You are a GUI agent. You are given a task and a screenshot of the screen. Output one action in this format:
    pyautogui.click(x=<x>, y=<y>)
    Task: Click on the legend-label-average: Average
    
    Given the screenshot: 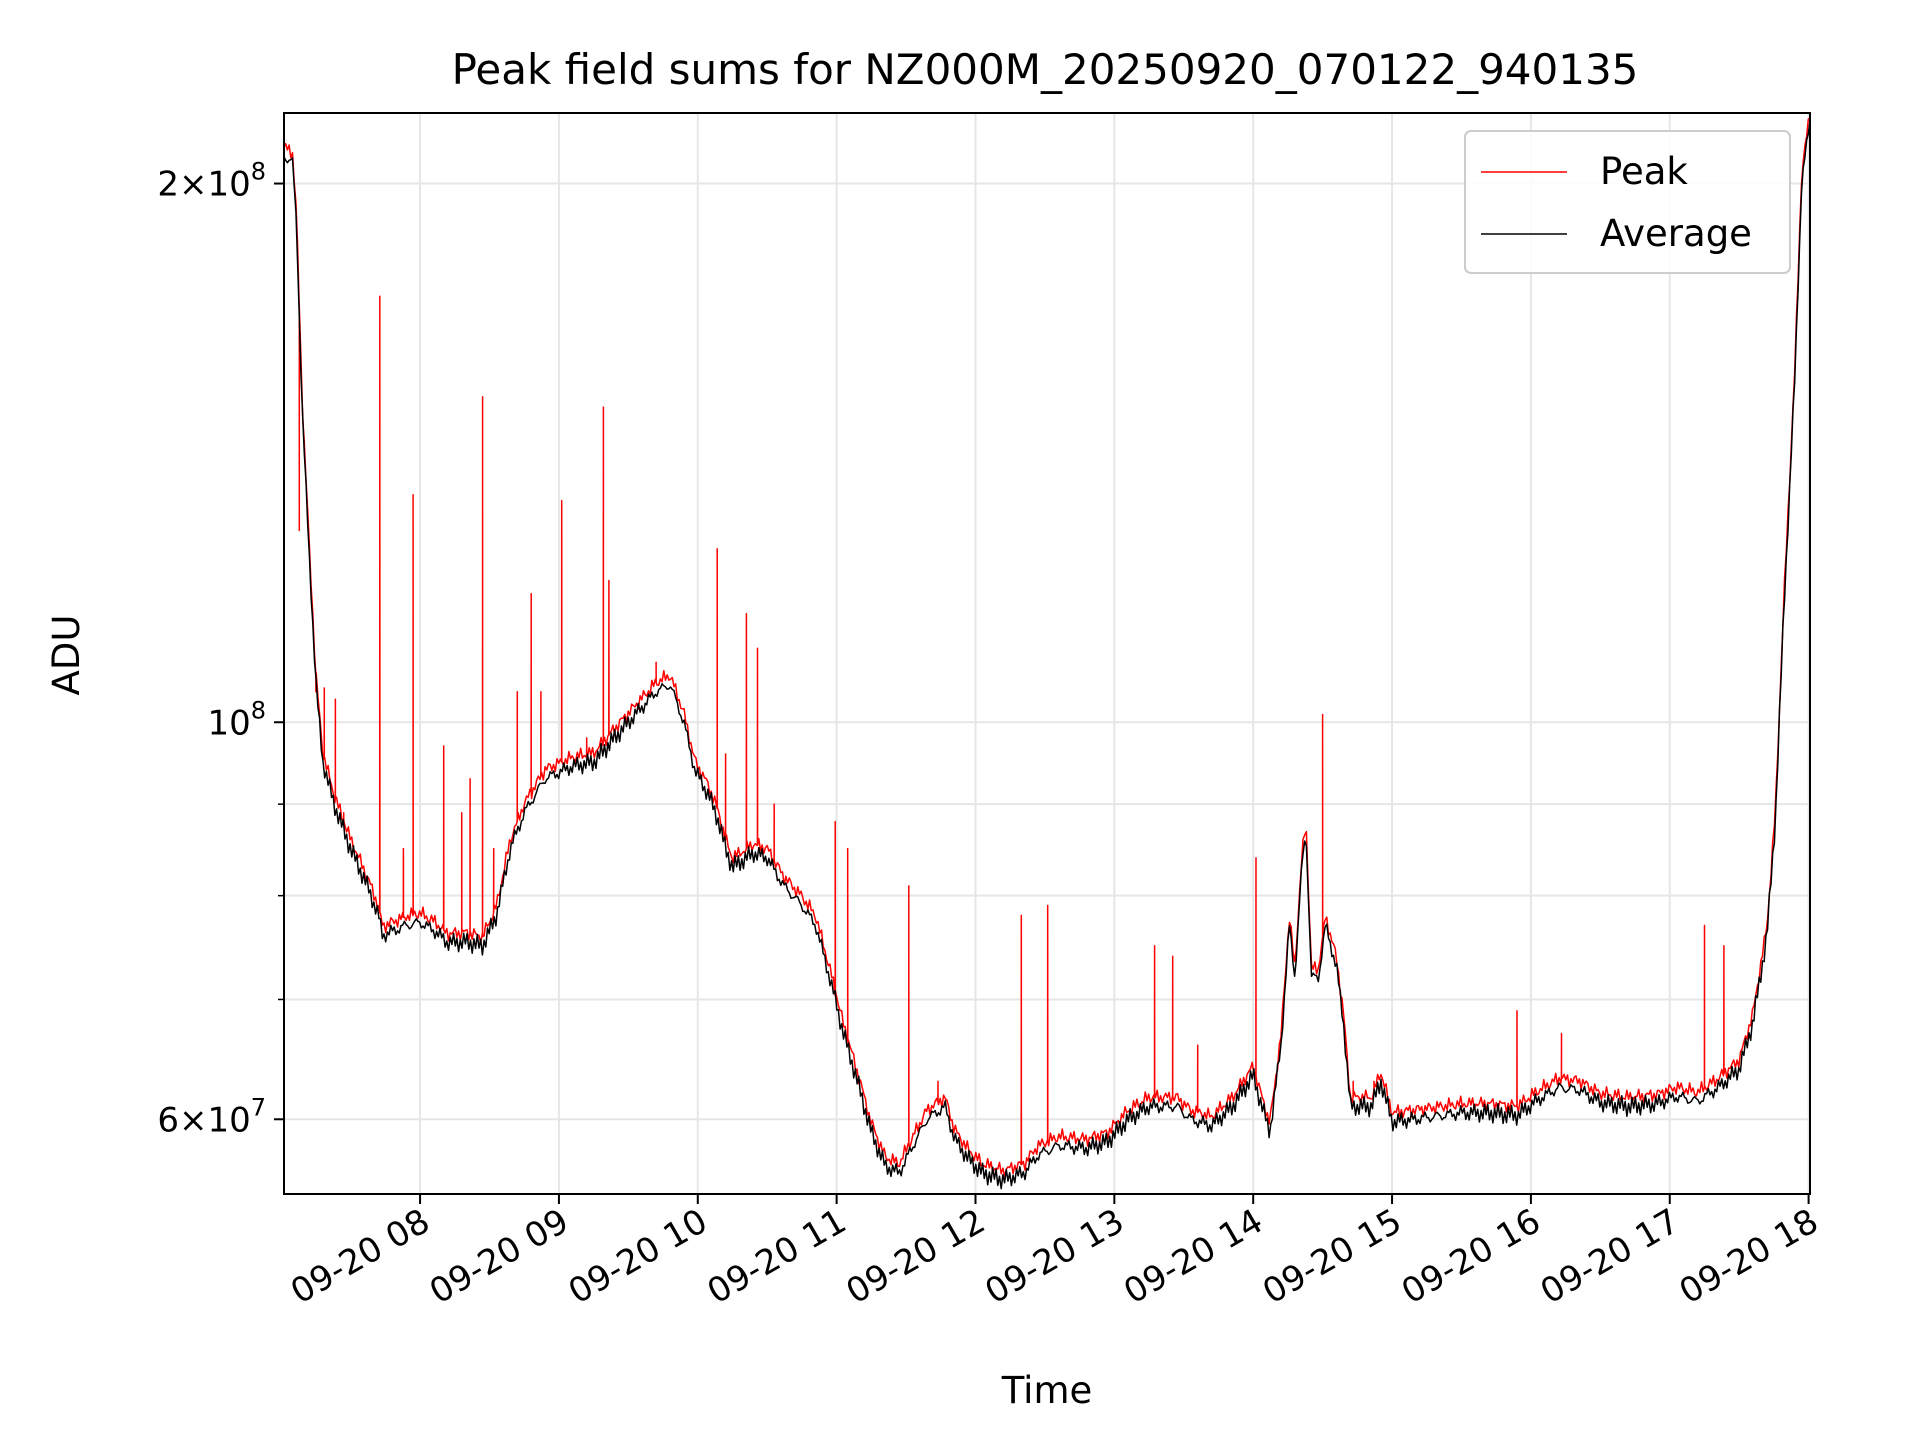 What is the action you would take?
    pyautogui.click(x=1676, y=233)
    